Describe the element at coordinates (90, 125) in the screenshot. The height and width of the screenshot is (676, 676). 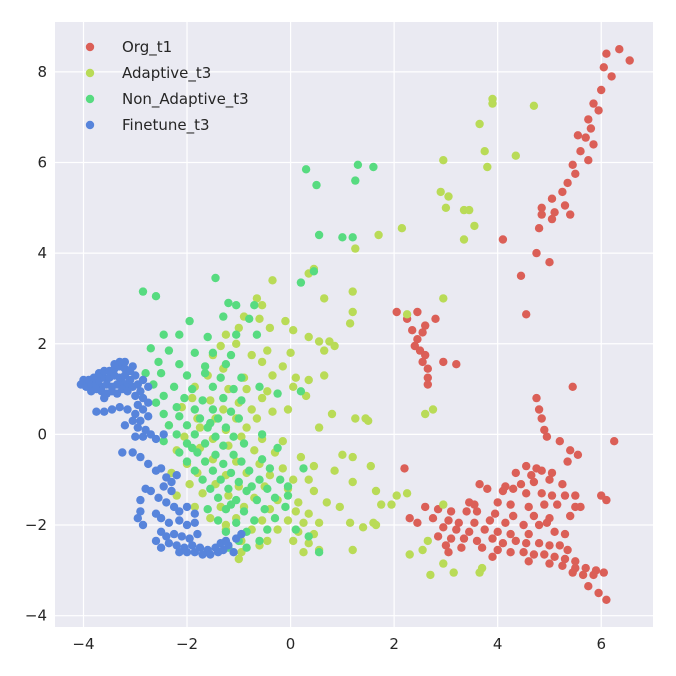
I see `legend-marker` at that location.